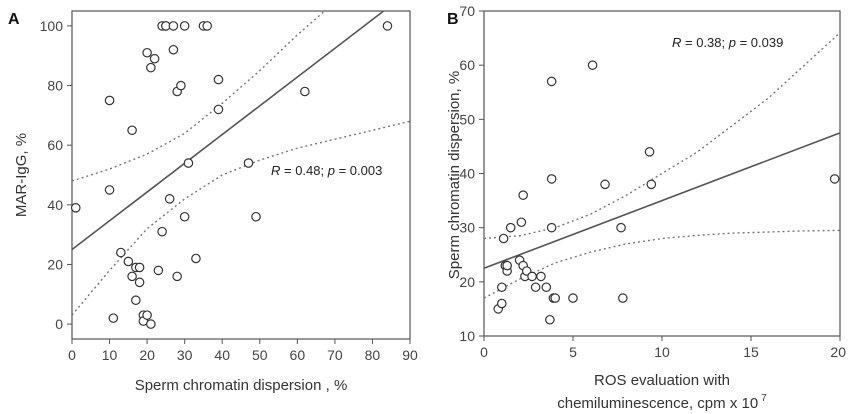 This screenshot has width=850, height=414. I want to click on panel-a-x-axis-label: Sperm chromatin dispersion , %, so click(241, 385).